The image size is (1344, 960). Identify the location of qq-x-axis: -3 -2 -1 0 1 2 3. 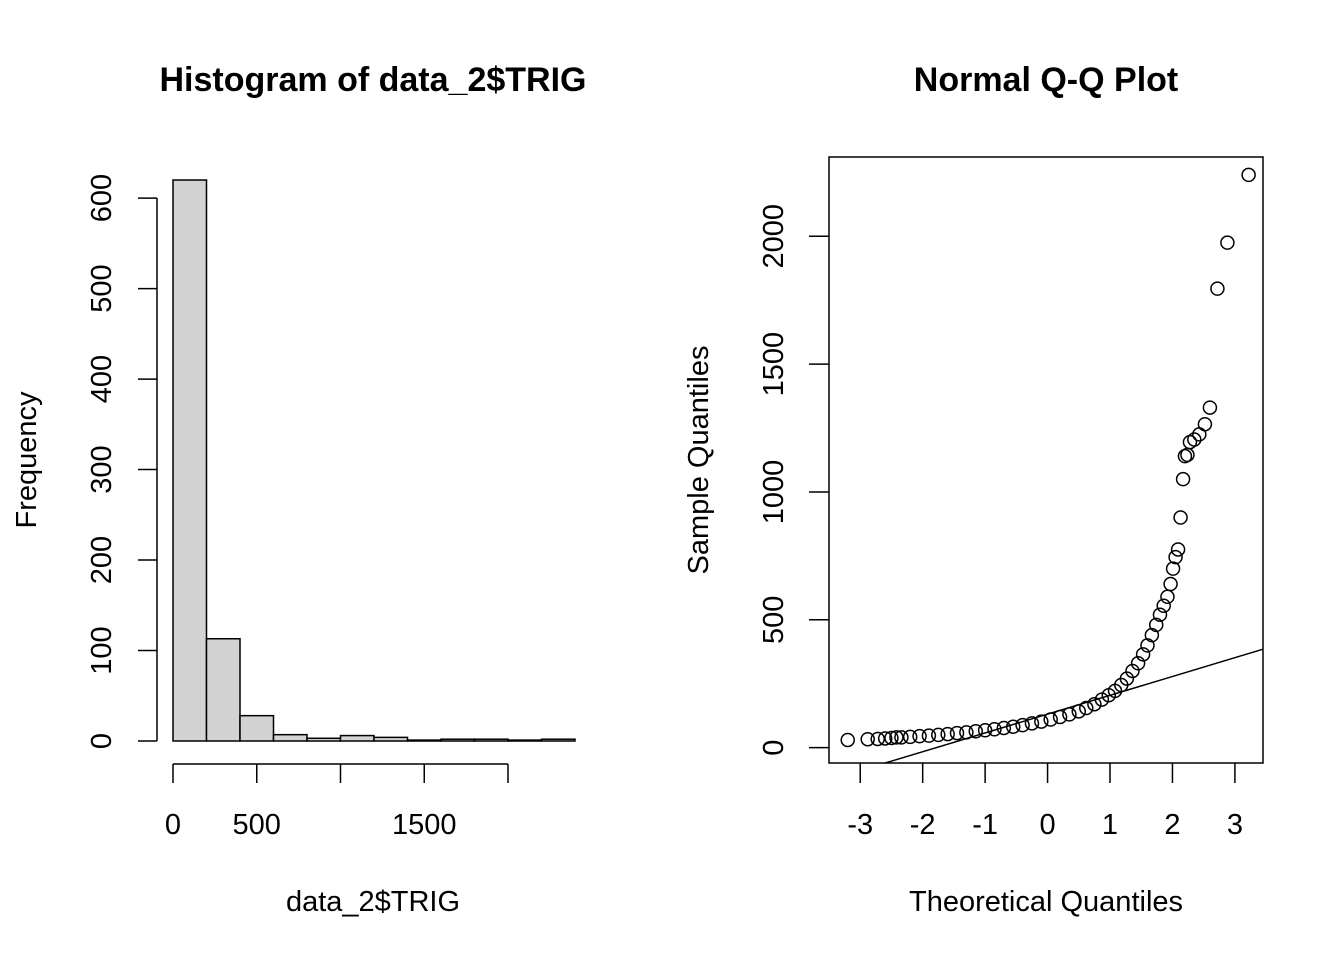
(1045, 802).